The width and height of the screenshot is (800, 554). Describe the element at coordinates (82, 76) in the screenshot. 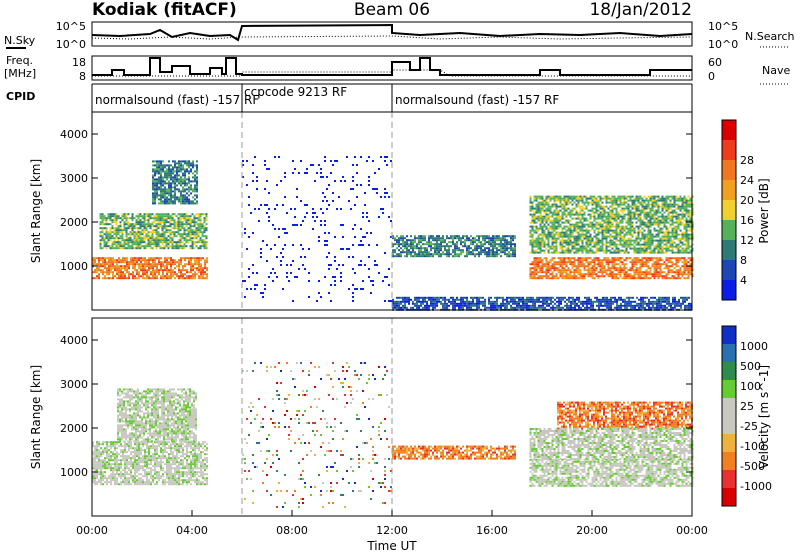

I see `freq-left-bottom: 8` at that location.